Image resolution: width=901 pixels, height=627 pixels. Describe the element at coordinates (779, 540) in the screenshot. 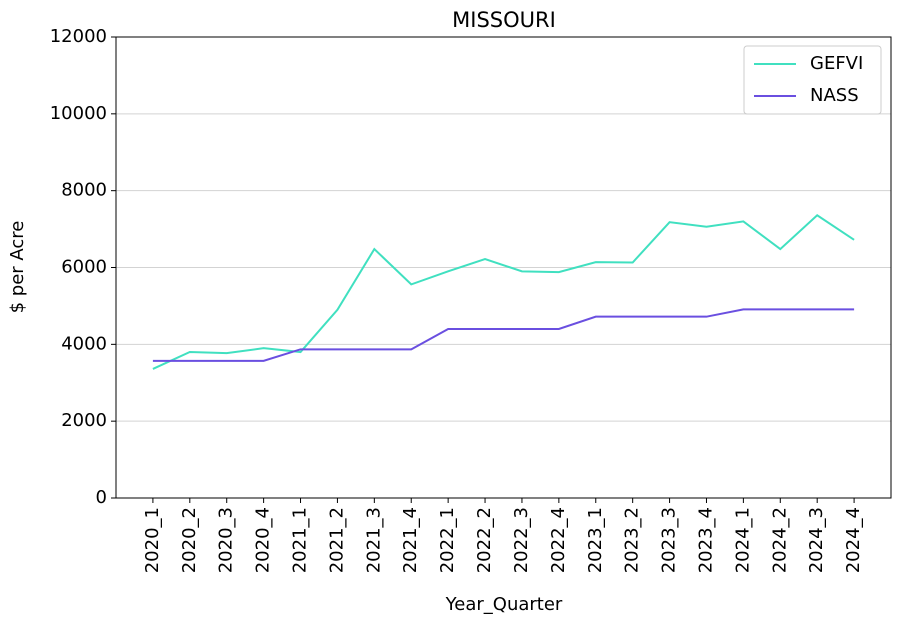

I see `x-tick-label: 2024_2` at that location.